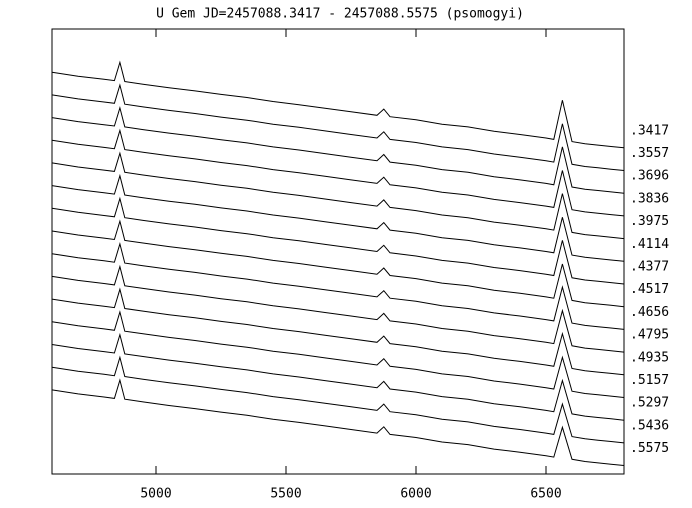 The width and height of the screenshot is (692, 508). I want to click on series-label: .3836, so click(649, 198).